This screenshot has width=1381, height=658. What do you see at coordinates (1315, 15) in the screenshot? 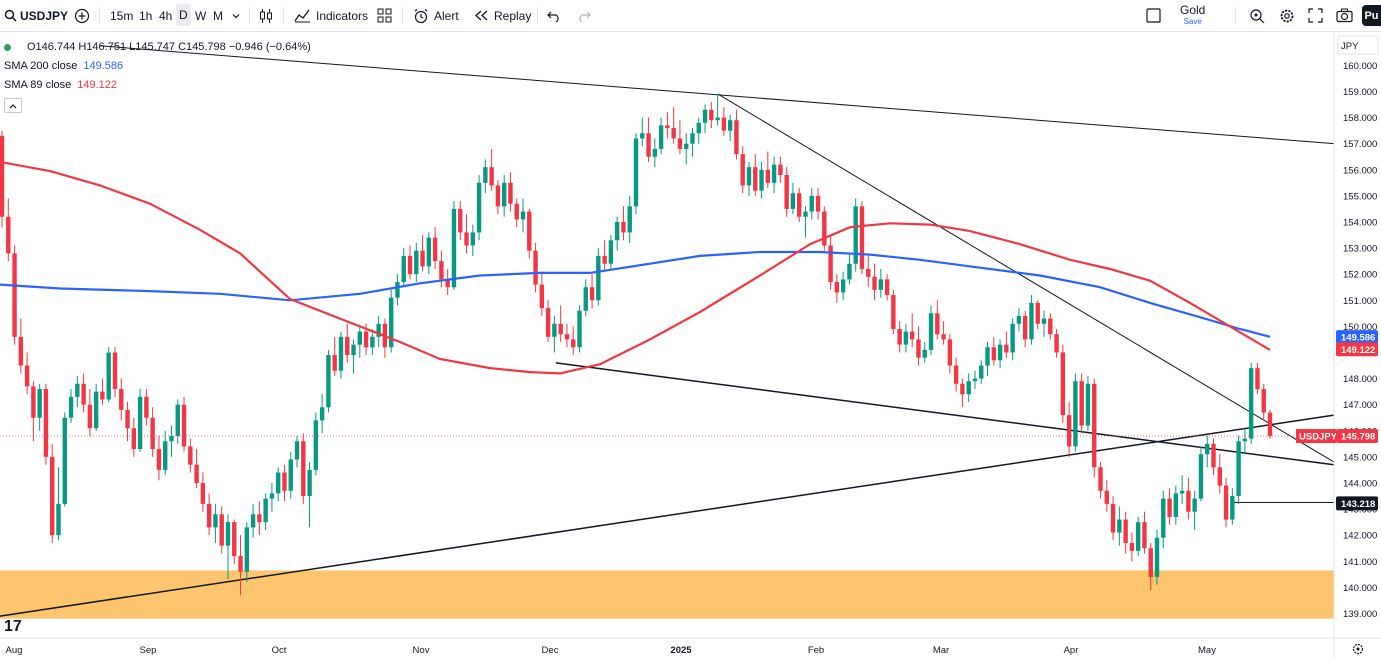
I see `fullscreen-button` at bounding box center [1315, 15].